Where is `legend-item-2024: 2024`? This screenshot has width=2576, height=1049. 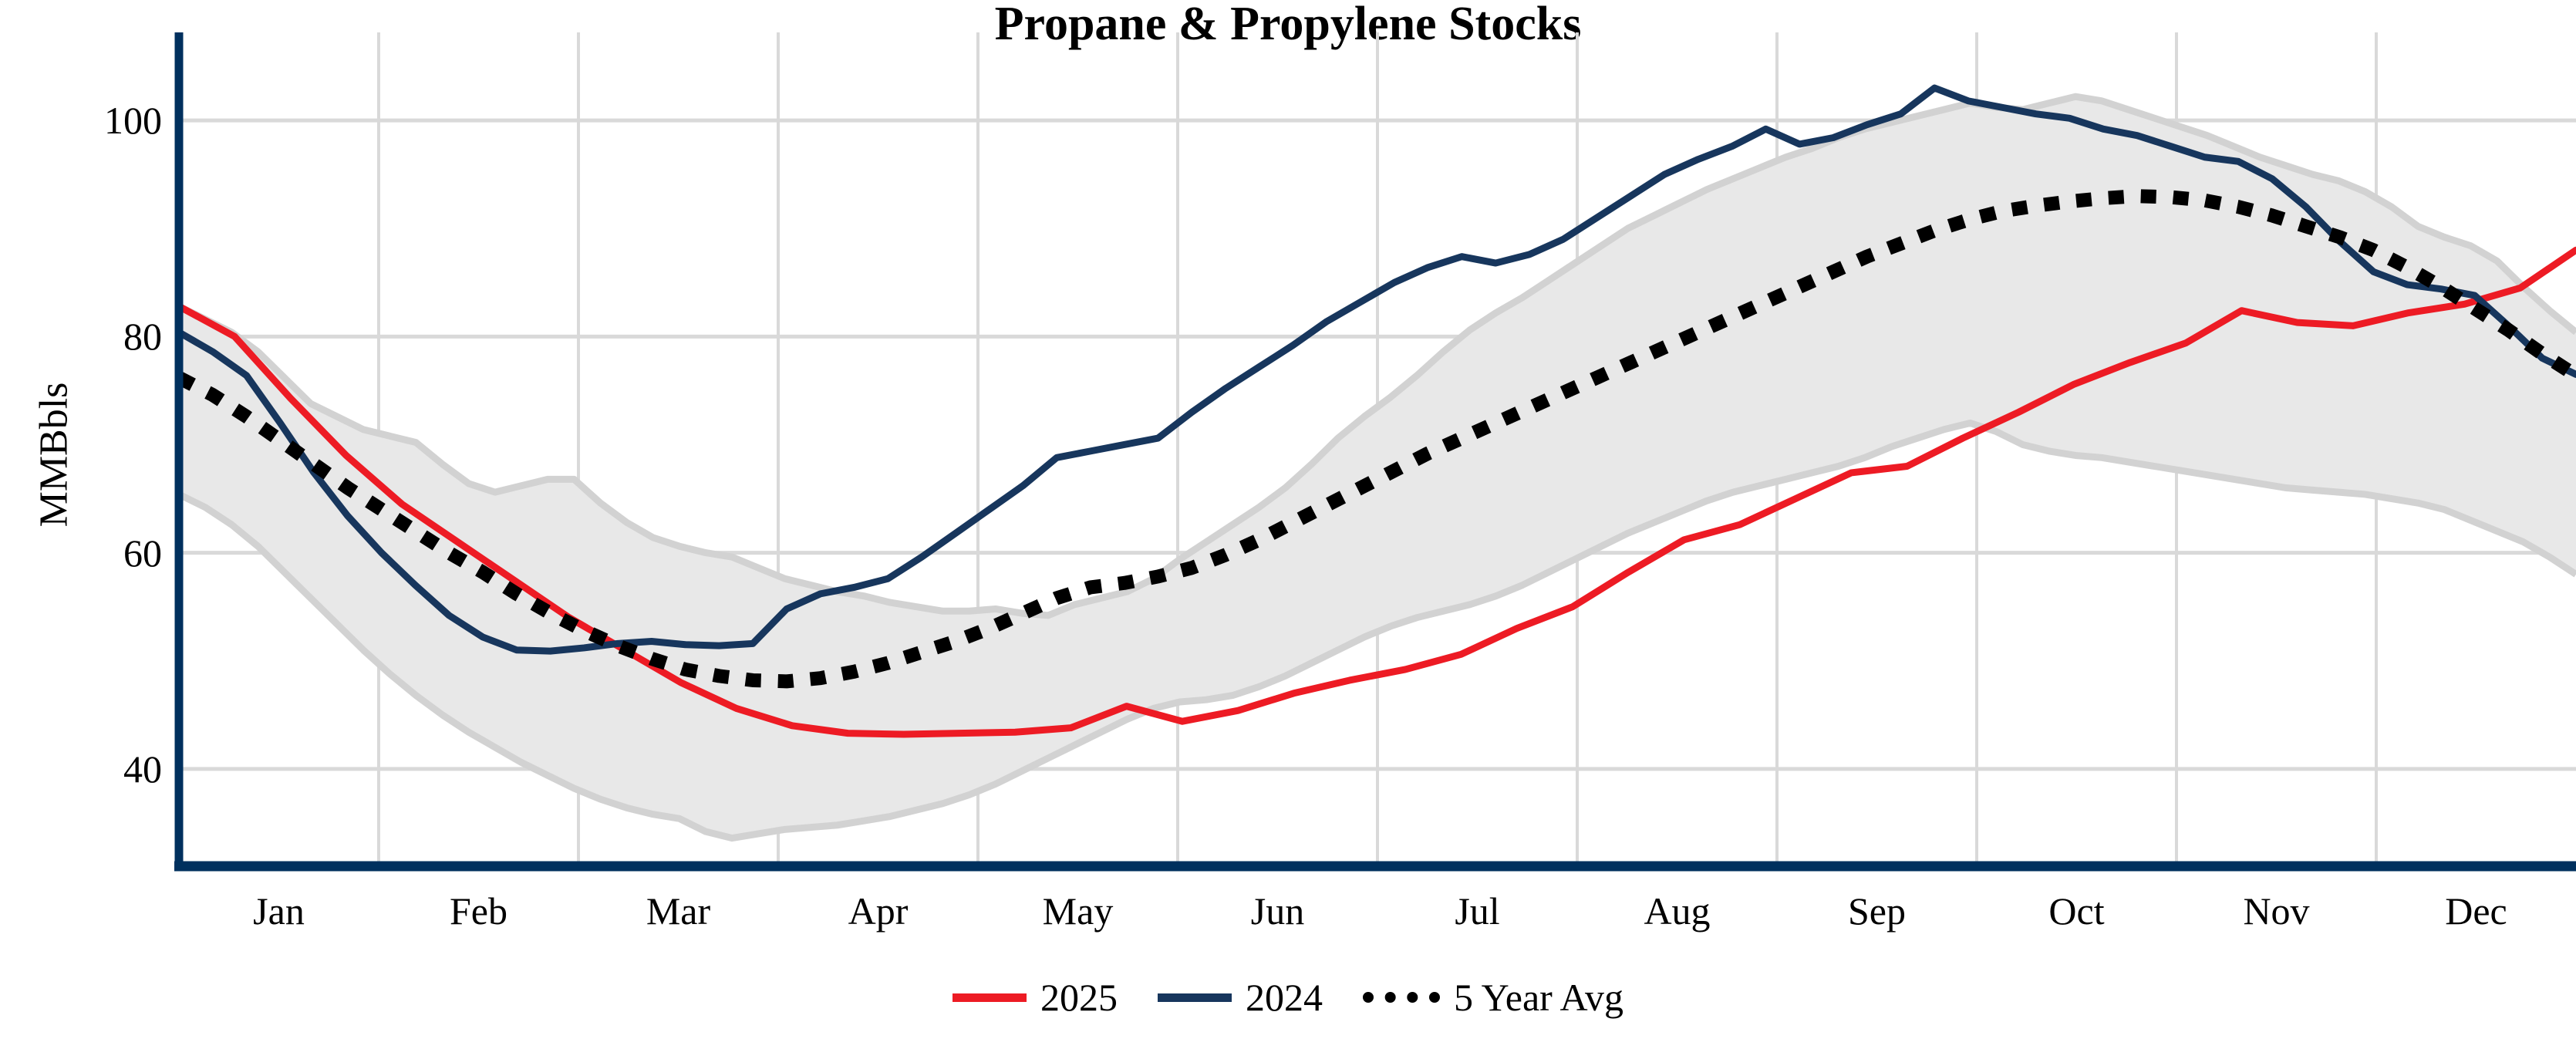 legend-item-2024: 2024 is located at coordinates (1240, 998).